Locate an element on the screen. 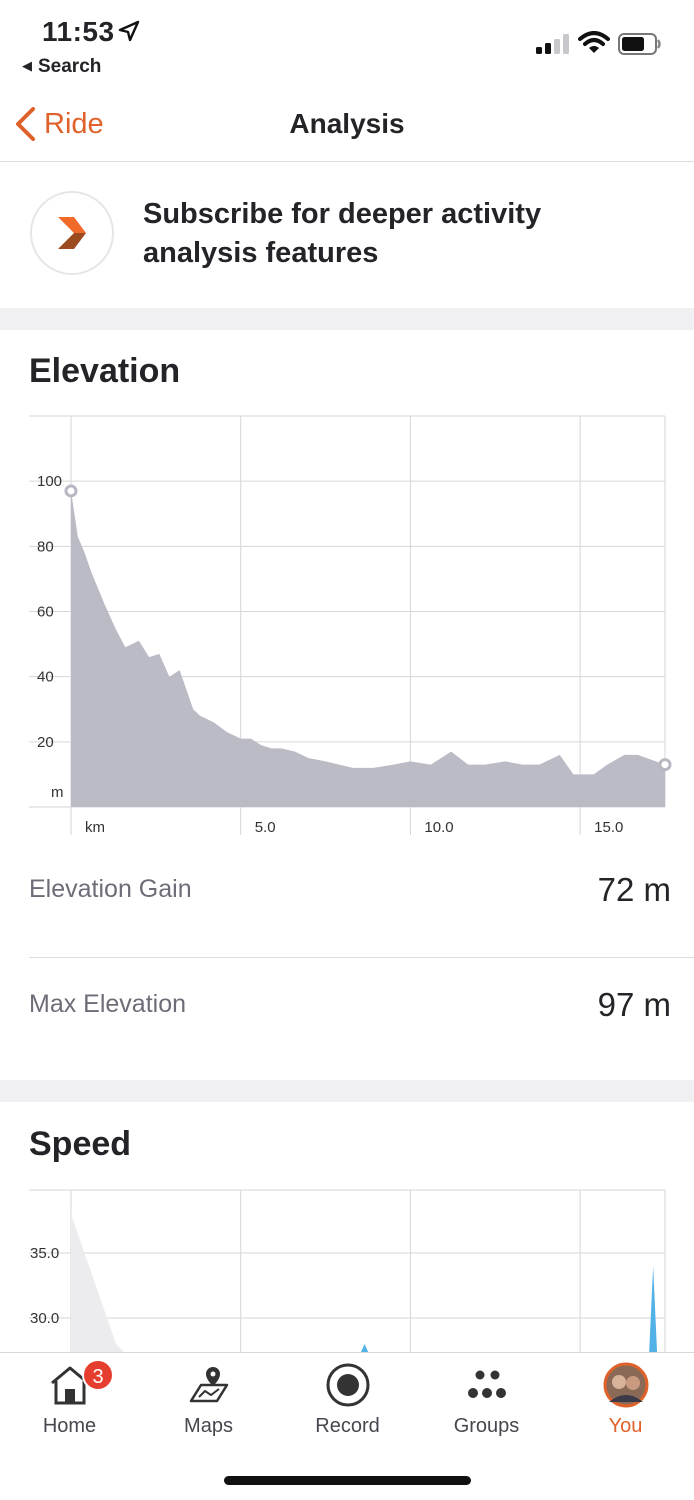  y-tick-label: 80 is located at coordinates (45, 546).